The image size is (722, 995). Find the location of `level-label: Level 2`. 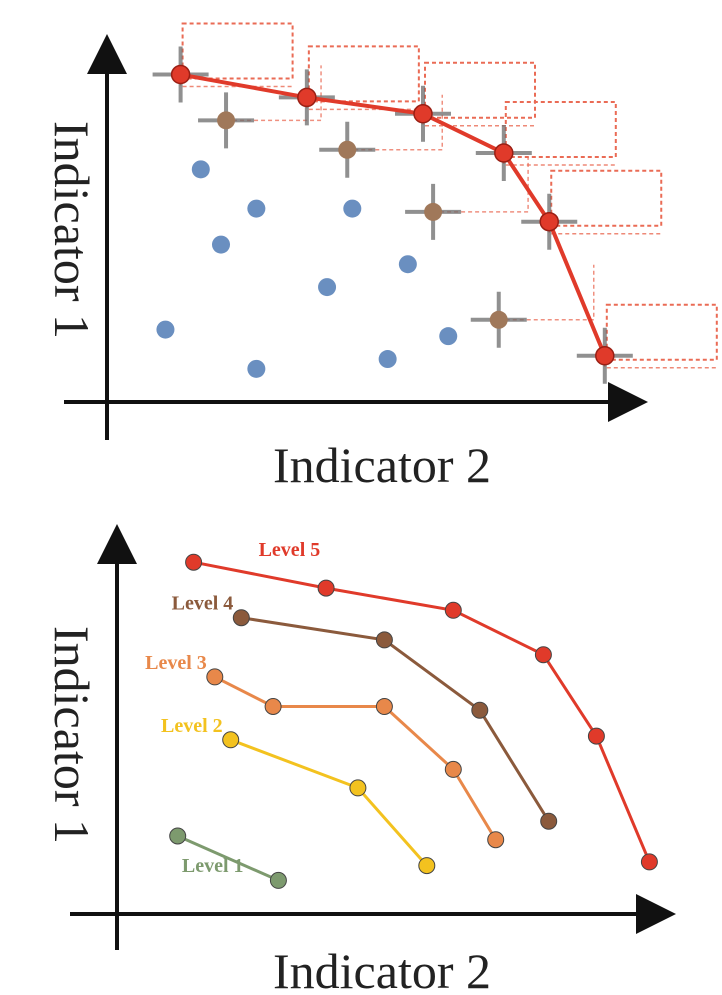

level-label: Level 2 is located at coordinates (192, 726).